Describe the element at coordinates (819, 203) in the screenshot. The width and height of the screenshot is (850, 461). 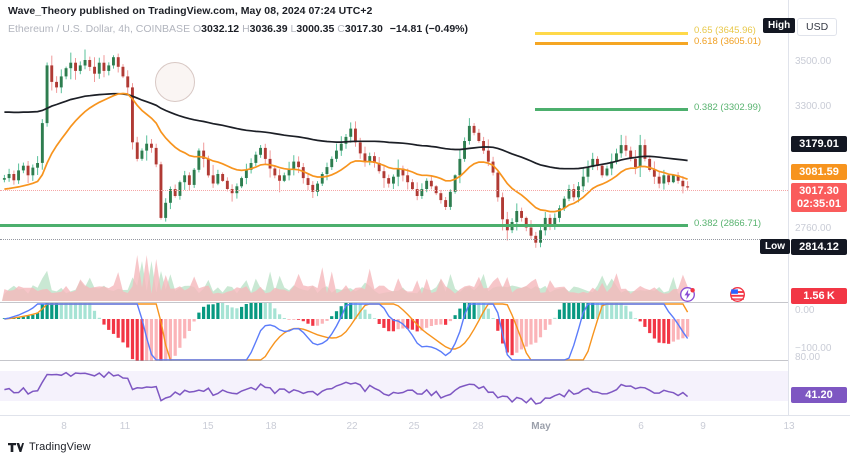
I see `last-price-countdown: 02:35:01` at that location.